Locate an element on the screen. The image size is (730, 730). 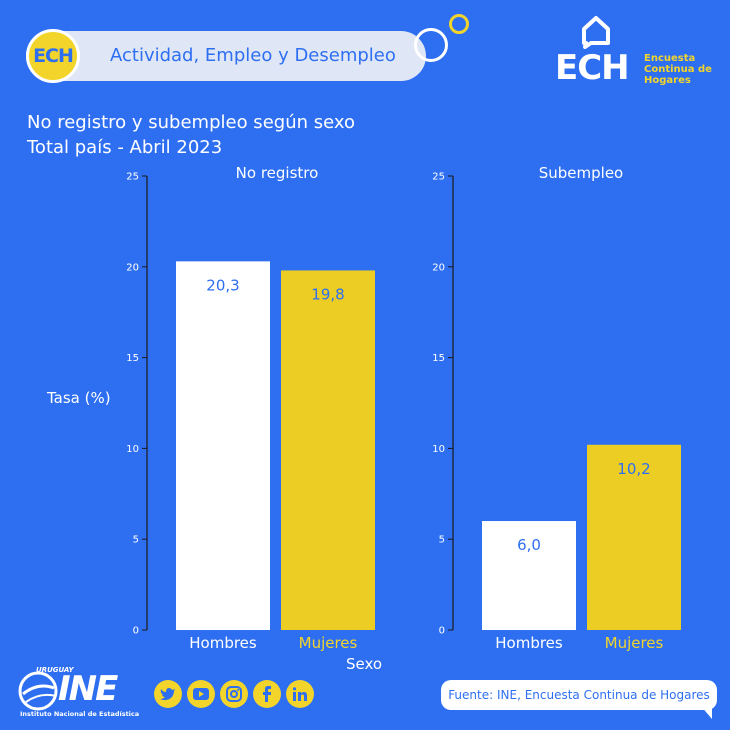
instagram-icon is located at coordinates (234, 694).